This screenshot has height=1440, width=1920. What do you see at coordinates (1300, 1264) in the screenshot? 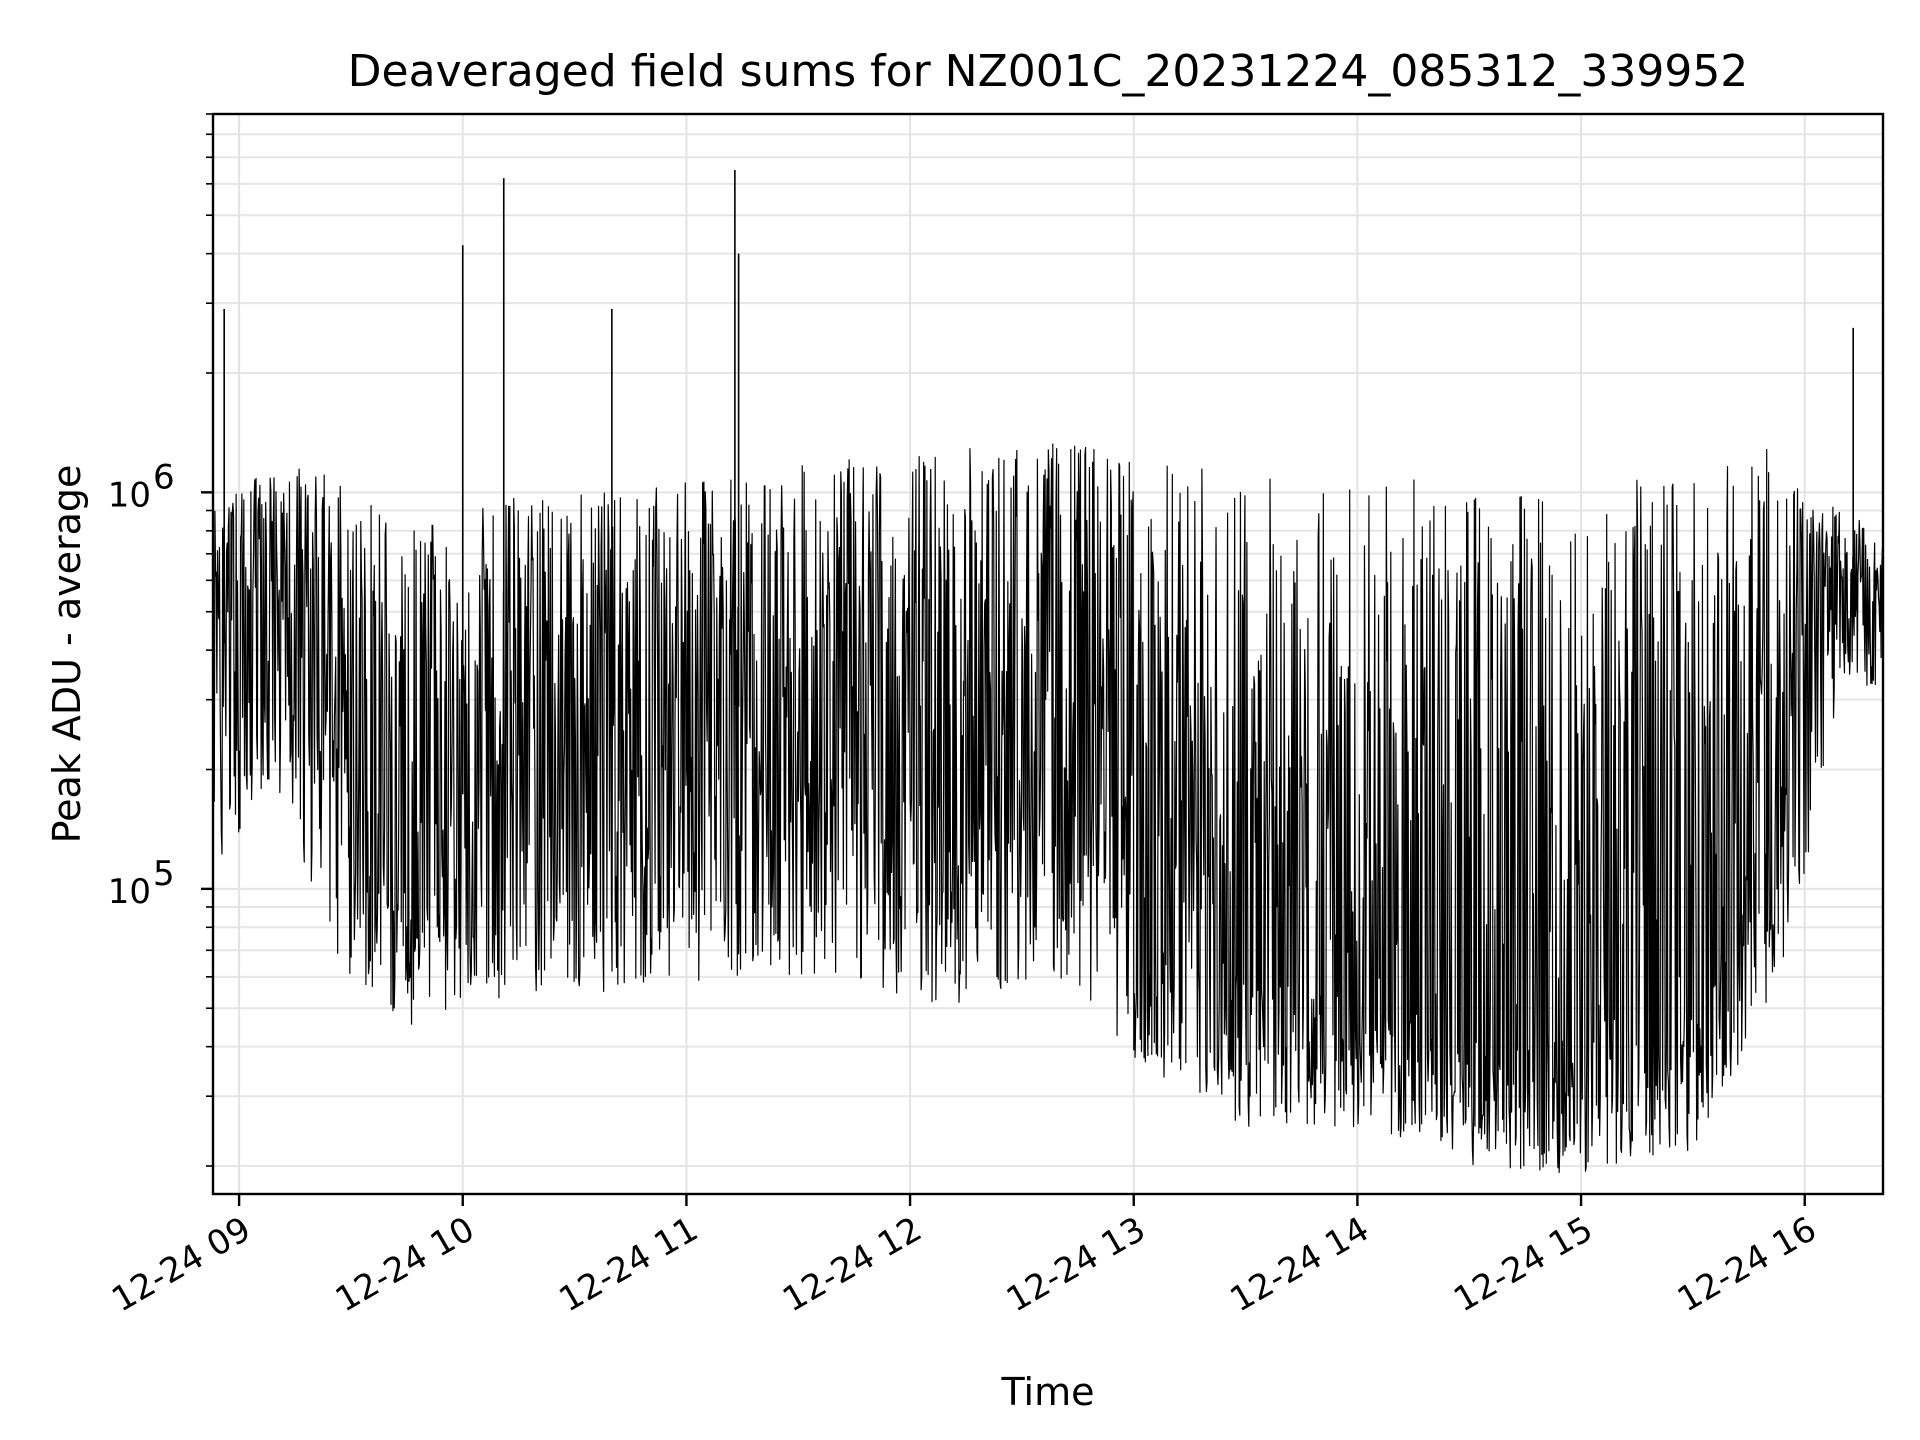
I see `x-tick-label: 12-24 14` at bounding box center [1300, 1264].